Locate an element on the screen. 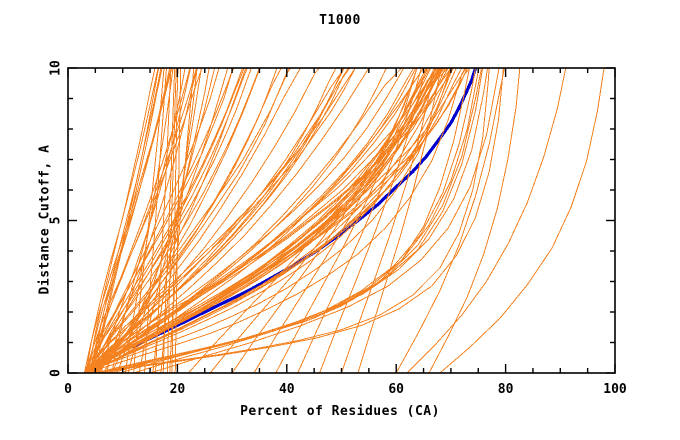 The height and width of the screenshot is (440, 680). x-tick-label: 80 is located at coordinates (506, 389).